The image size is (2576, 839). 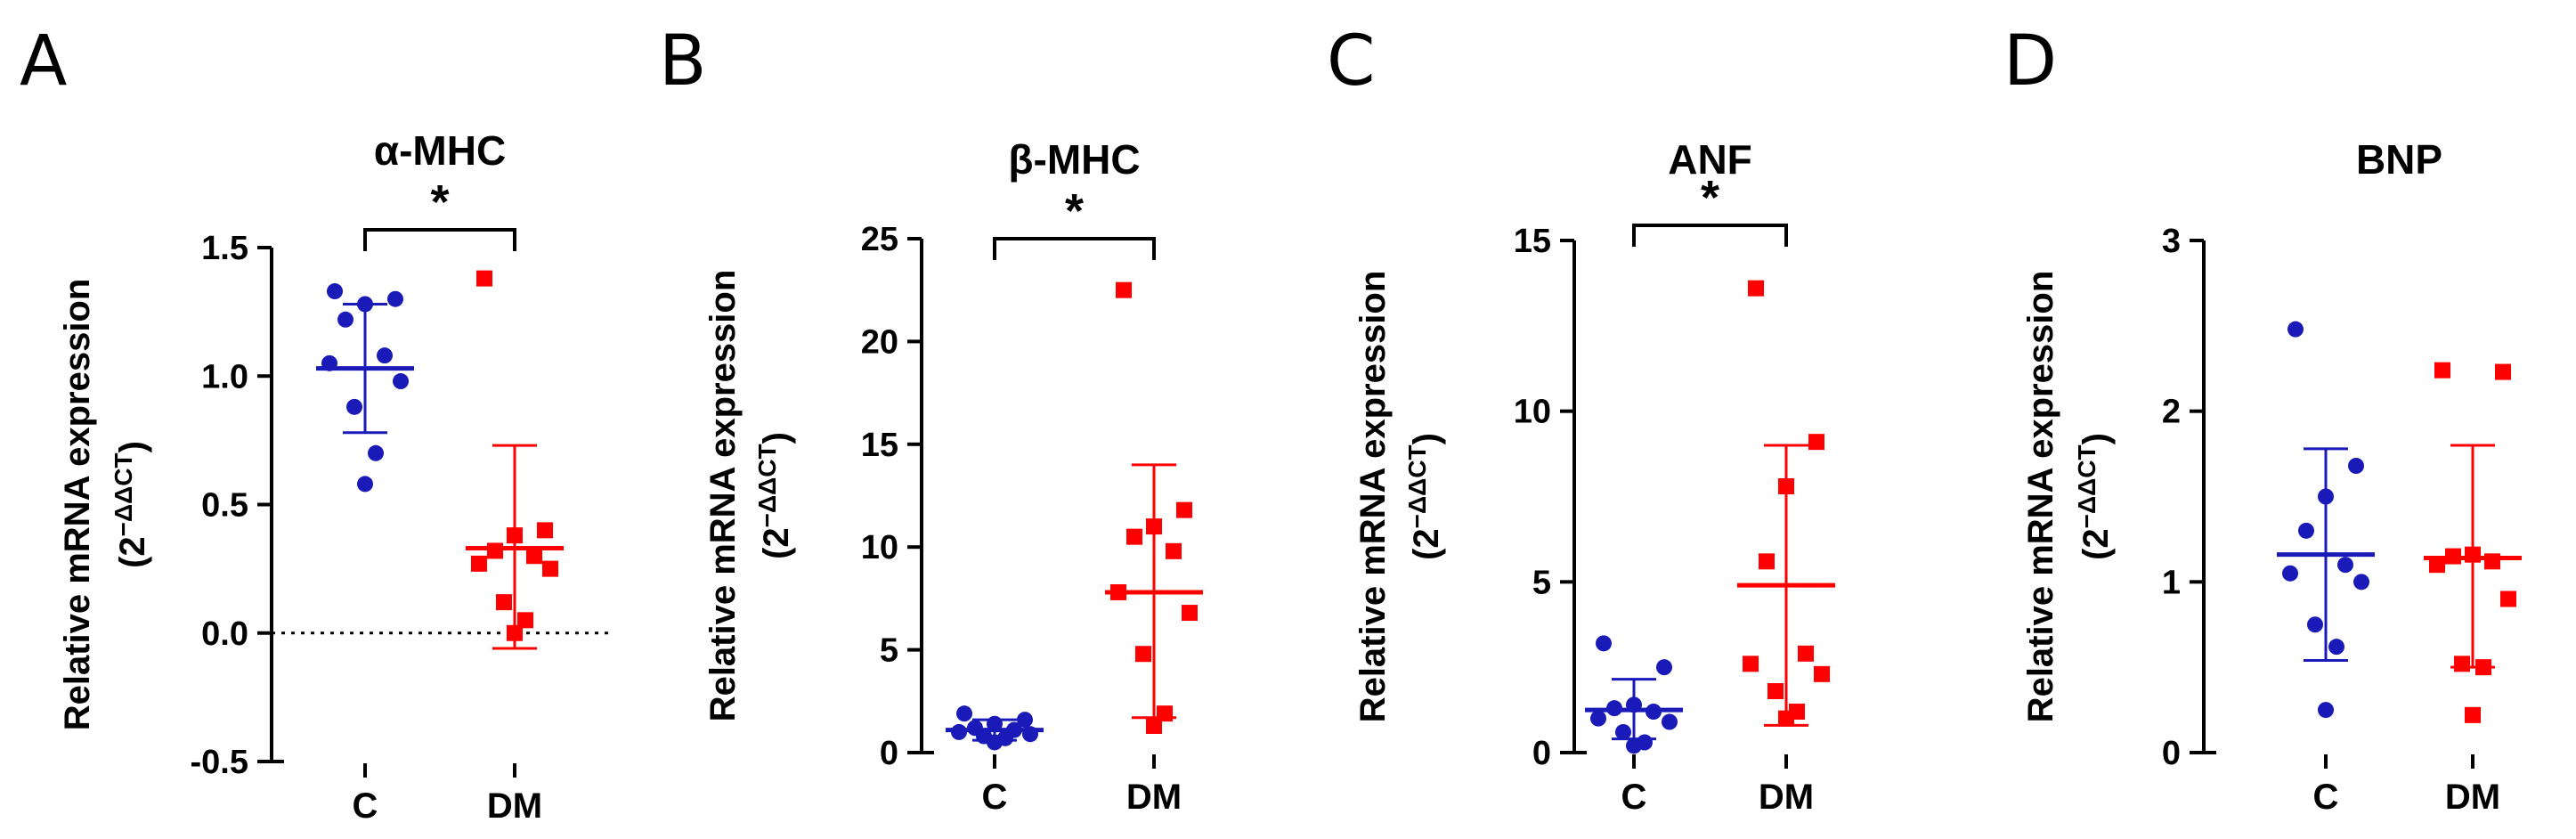 I want to click on y-tick-label: 1.0, so click(x=224, y=376).